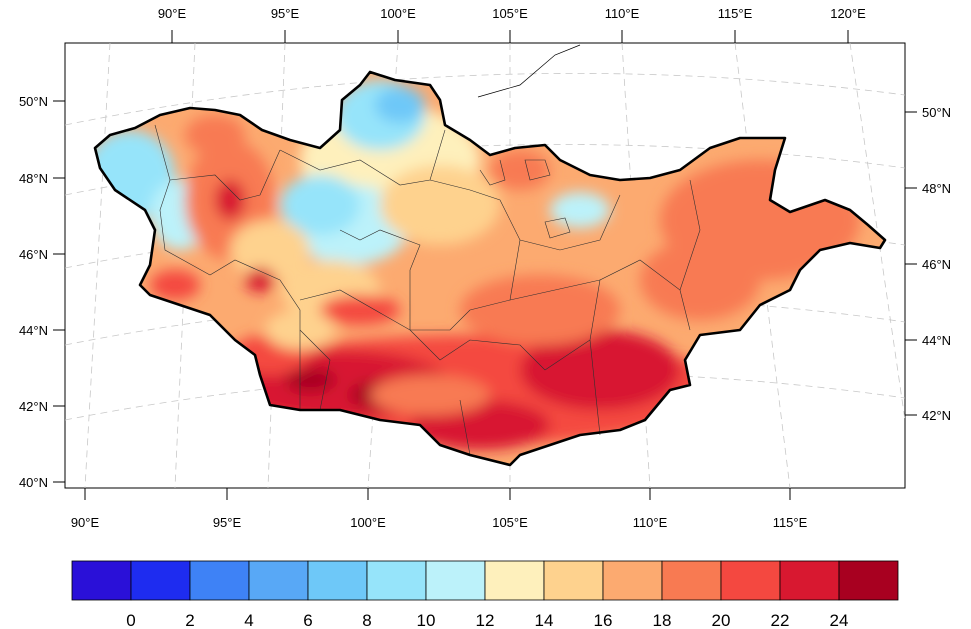 The image size is (971, 629). What do you see at coordinates (721, 620) in the screenshot?
I see `colorbar-tick-label: 20` at bounding box center [721, 620].